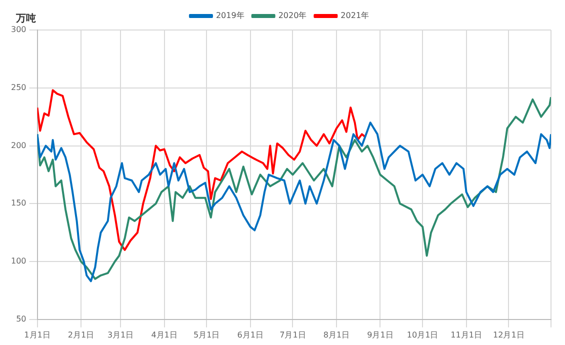  Describe the element at coordinates (120, 335) in the screenshot. I see `x-tick-label: 3月1日` at that location.